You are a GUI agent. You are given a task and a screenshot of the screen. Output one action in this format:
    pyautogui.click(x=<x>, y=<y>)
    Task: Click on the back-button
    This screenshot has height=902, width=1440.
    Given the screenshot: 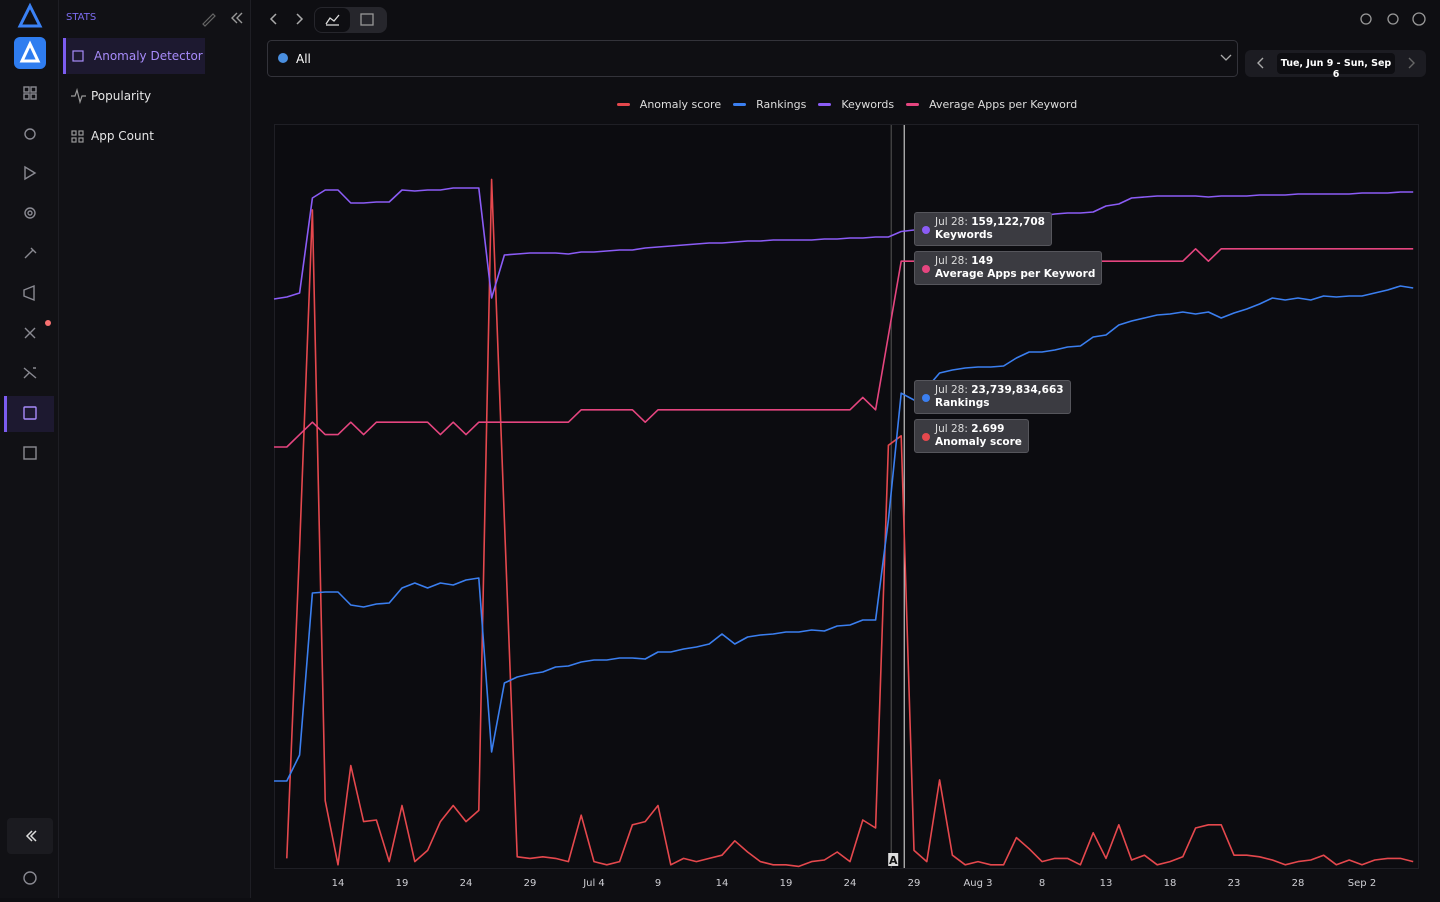 What is the action you would take?
    pyautogui.click(x=273, y=19)
    